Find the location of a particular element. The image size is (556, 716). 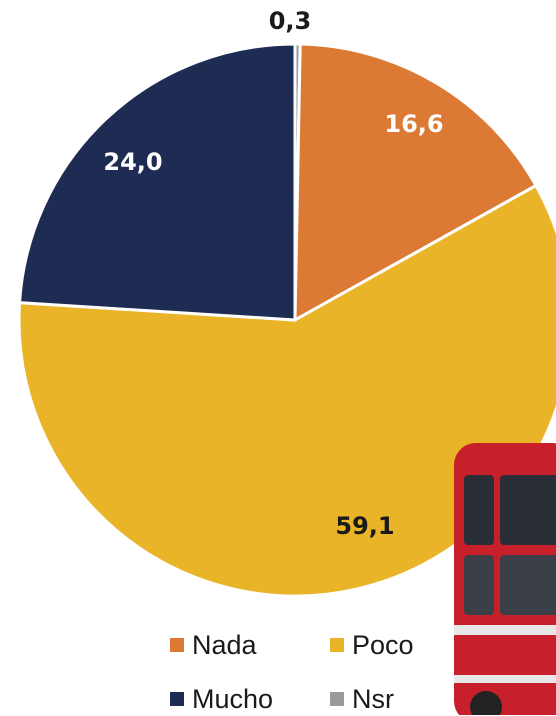

legend-label: Nsr is located at coordinates (373, 698).